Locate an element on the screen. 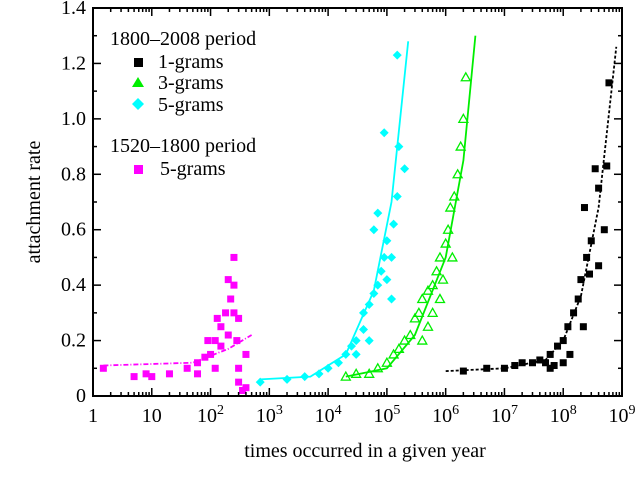 The image size is (640, 492). legend-label-5-grams-early: 5-grams is located at coordinates (193, 169).